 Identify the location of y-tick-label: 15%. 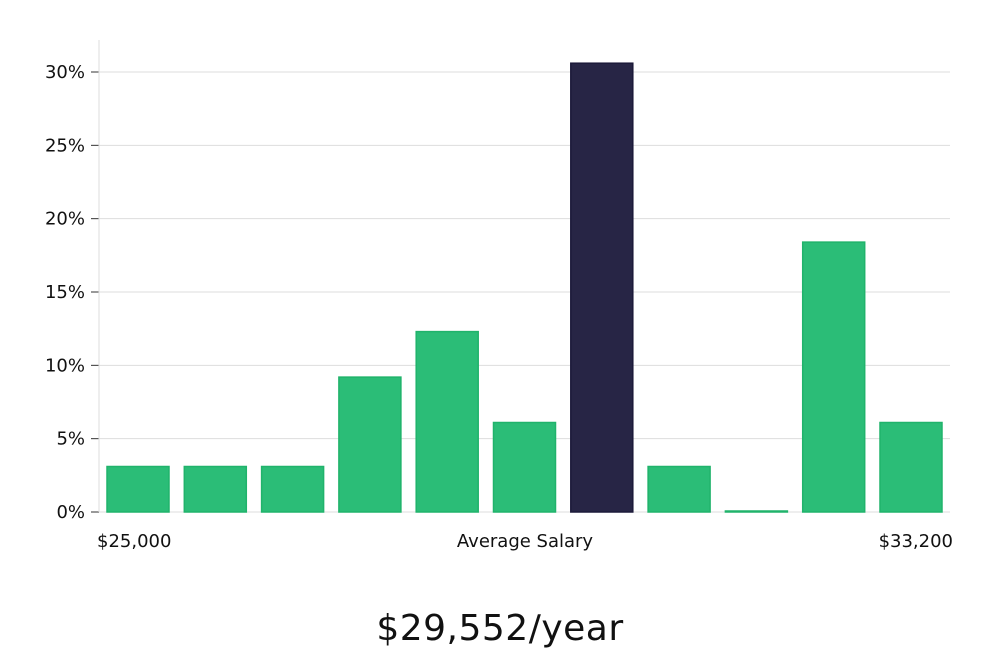
(65, 292).